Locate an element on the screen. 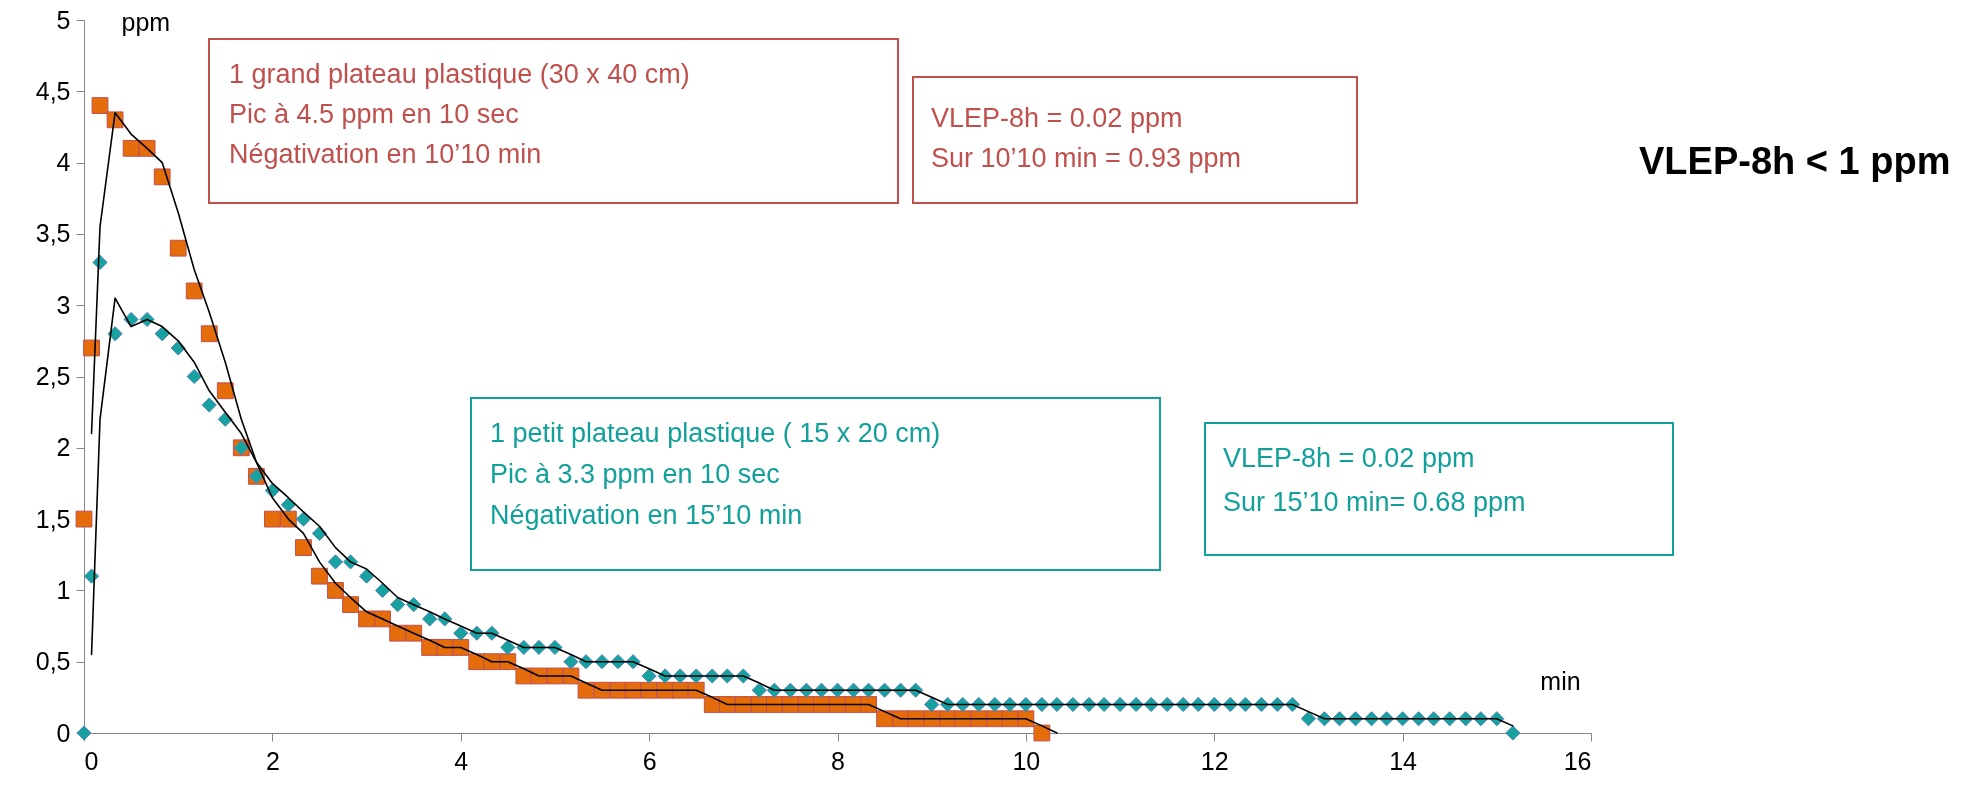  y-tick-label: 5 is located at coordinates (63, 19).